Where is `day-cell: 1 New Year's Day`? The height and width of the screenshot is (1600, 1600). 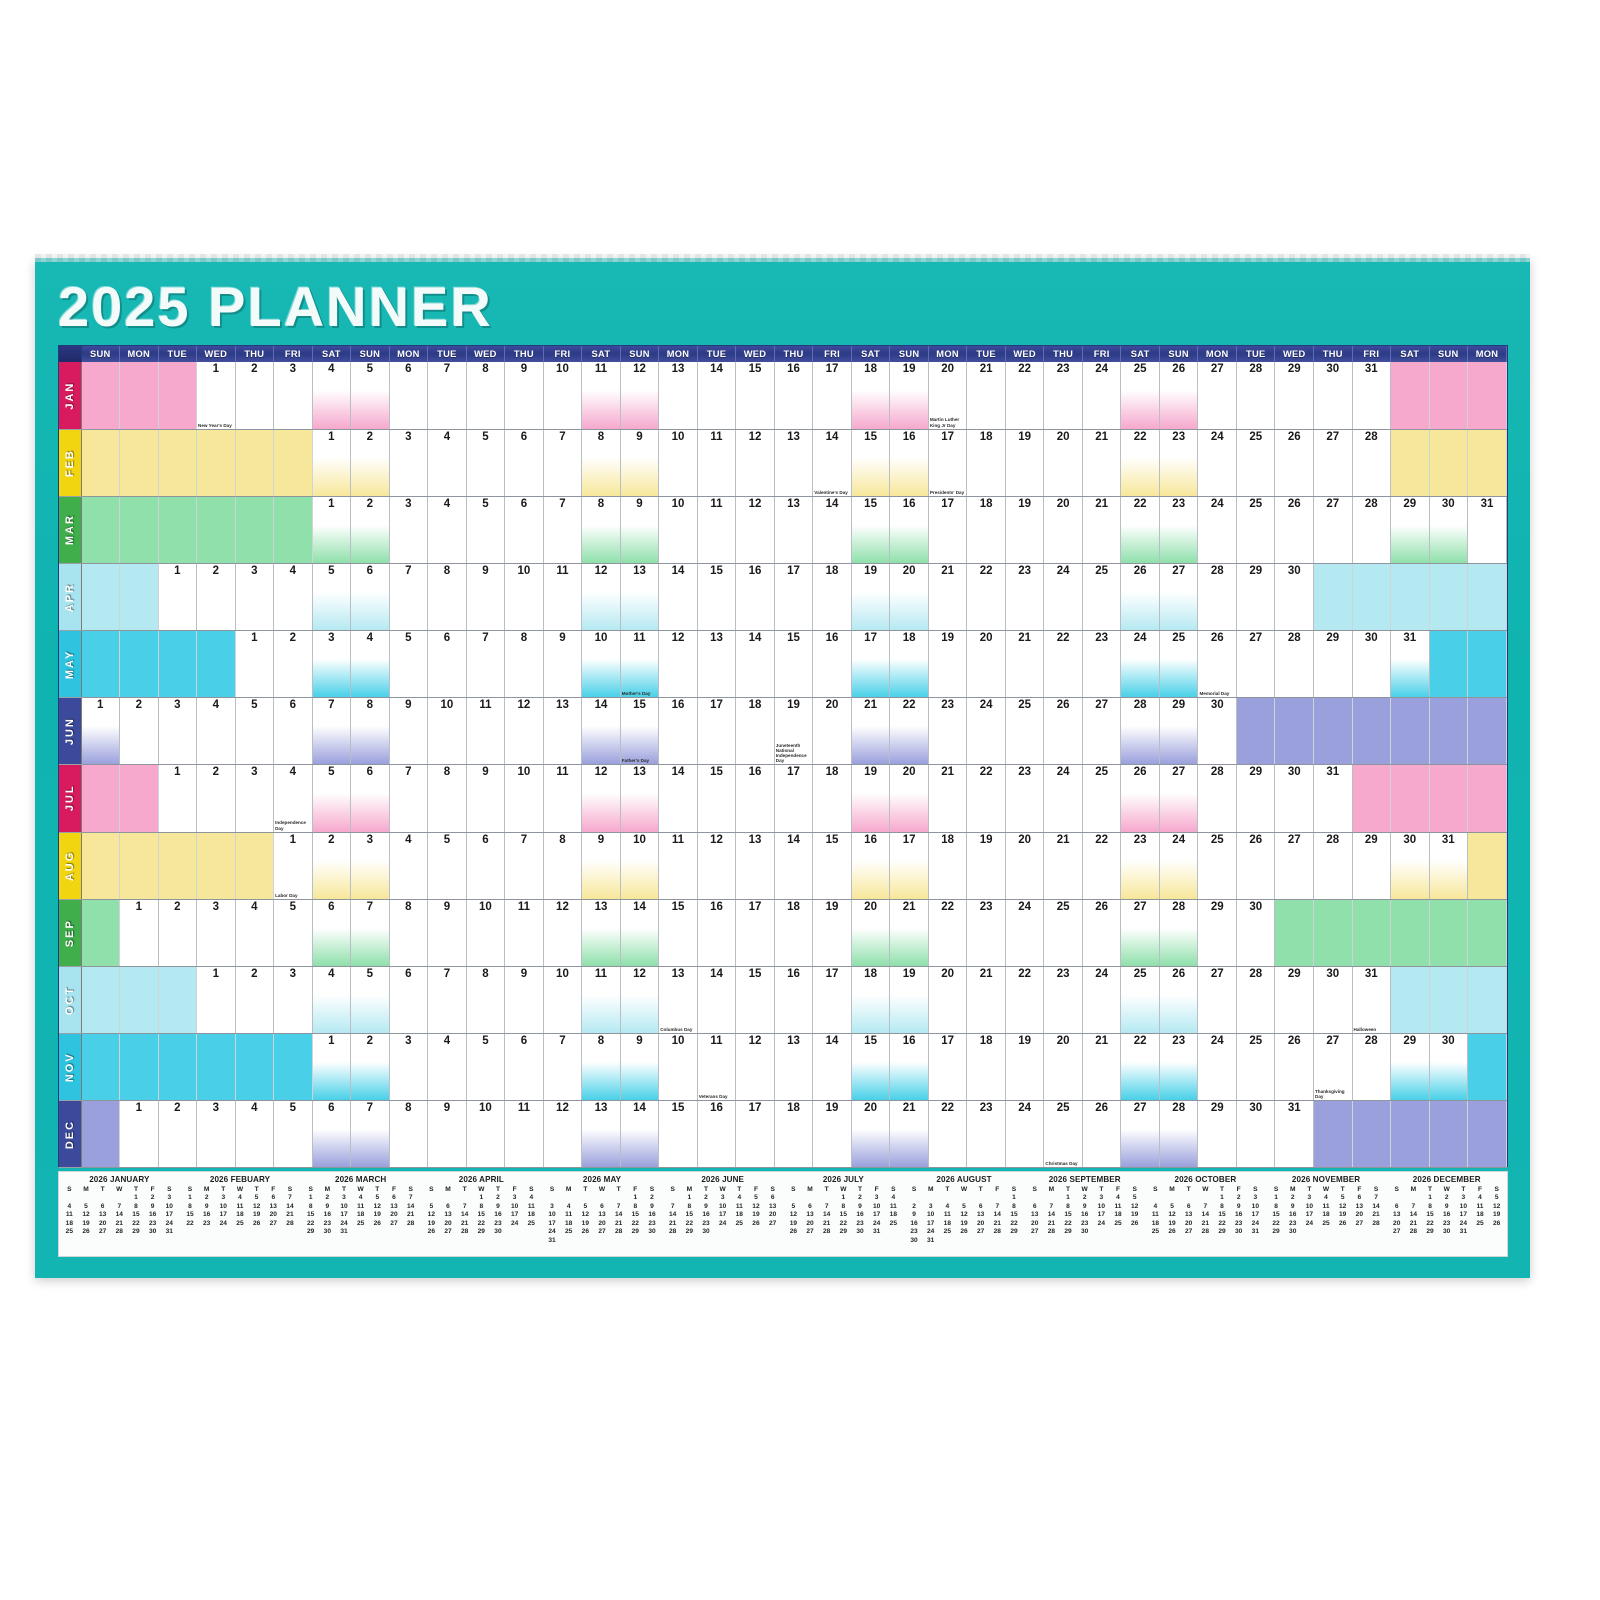
day-cell: 1 New Year's Day is located at coordinates (216, 396).